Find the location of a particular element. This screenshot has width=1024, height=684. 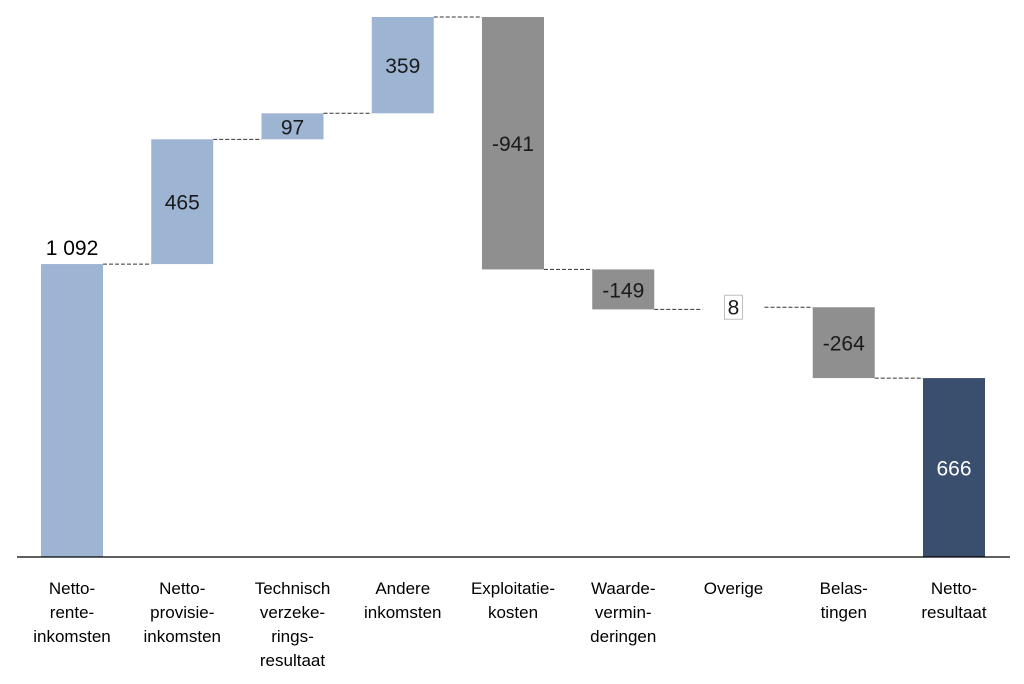

data-label: 465 is located at coordinates (182, 203).